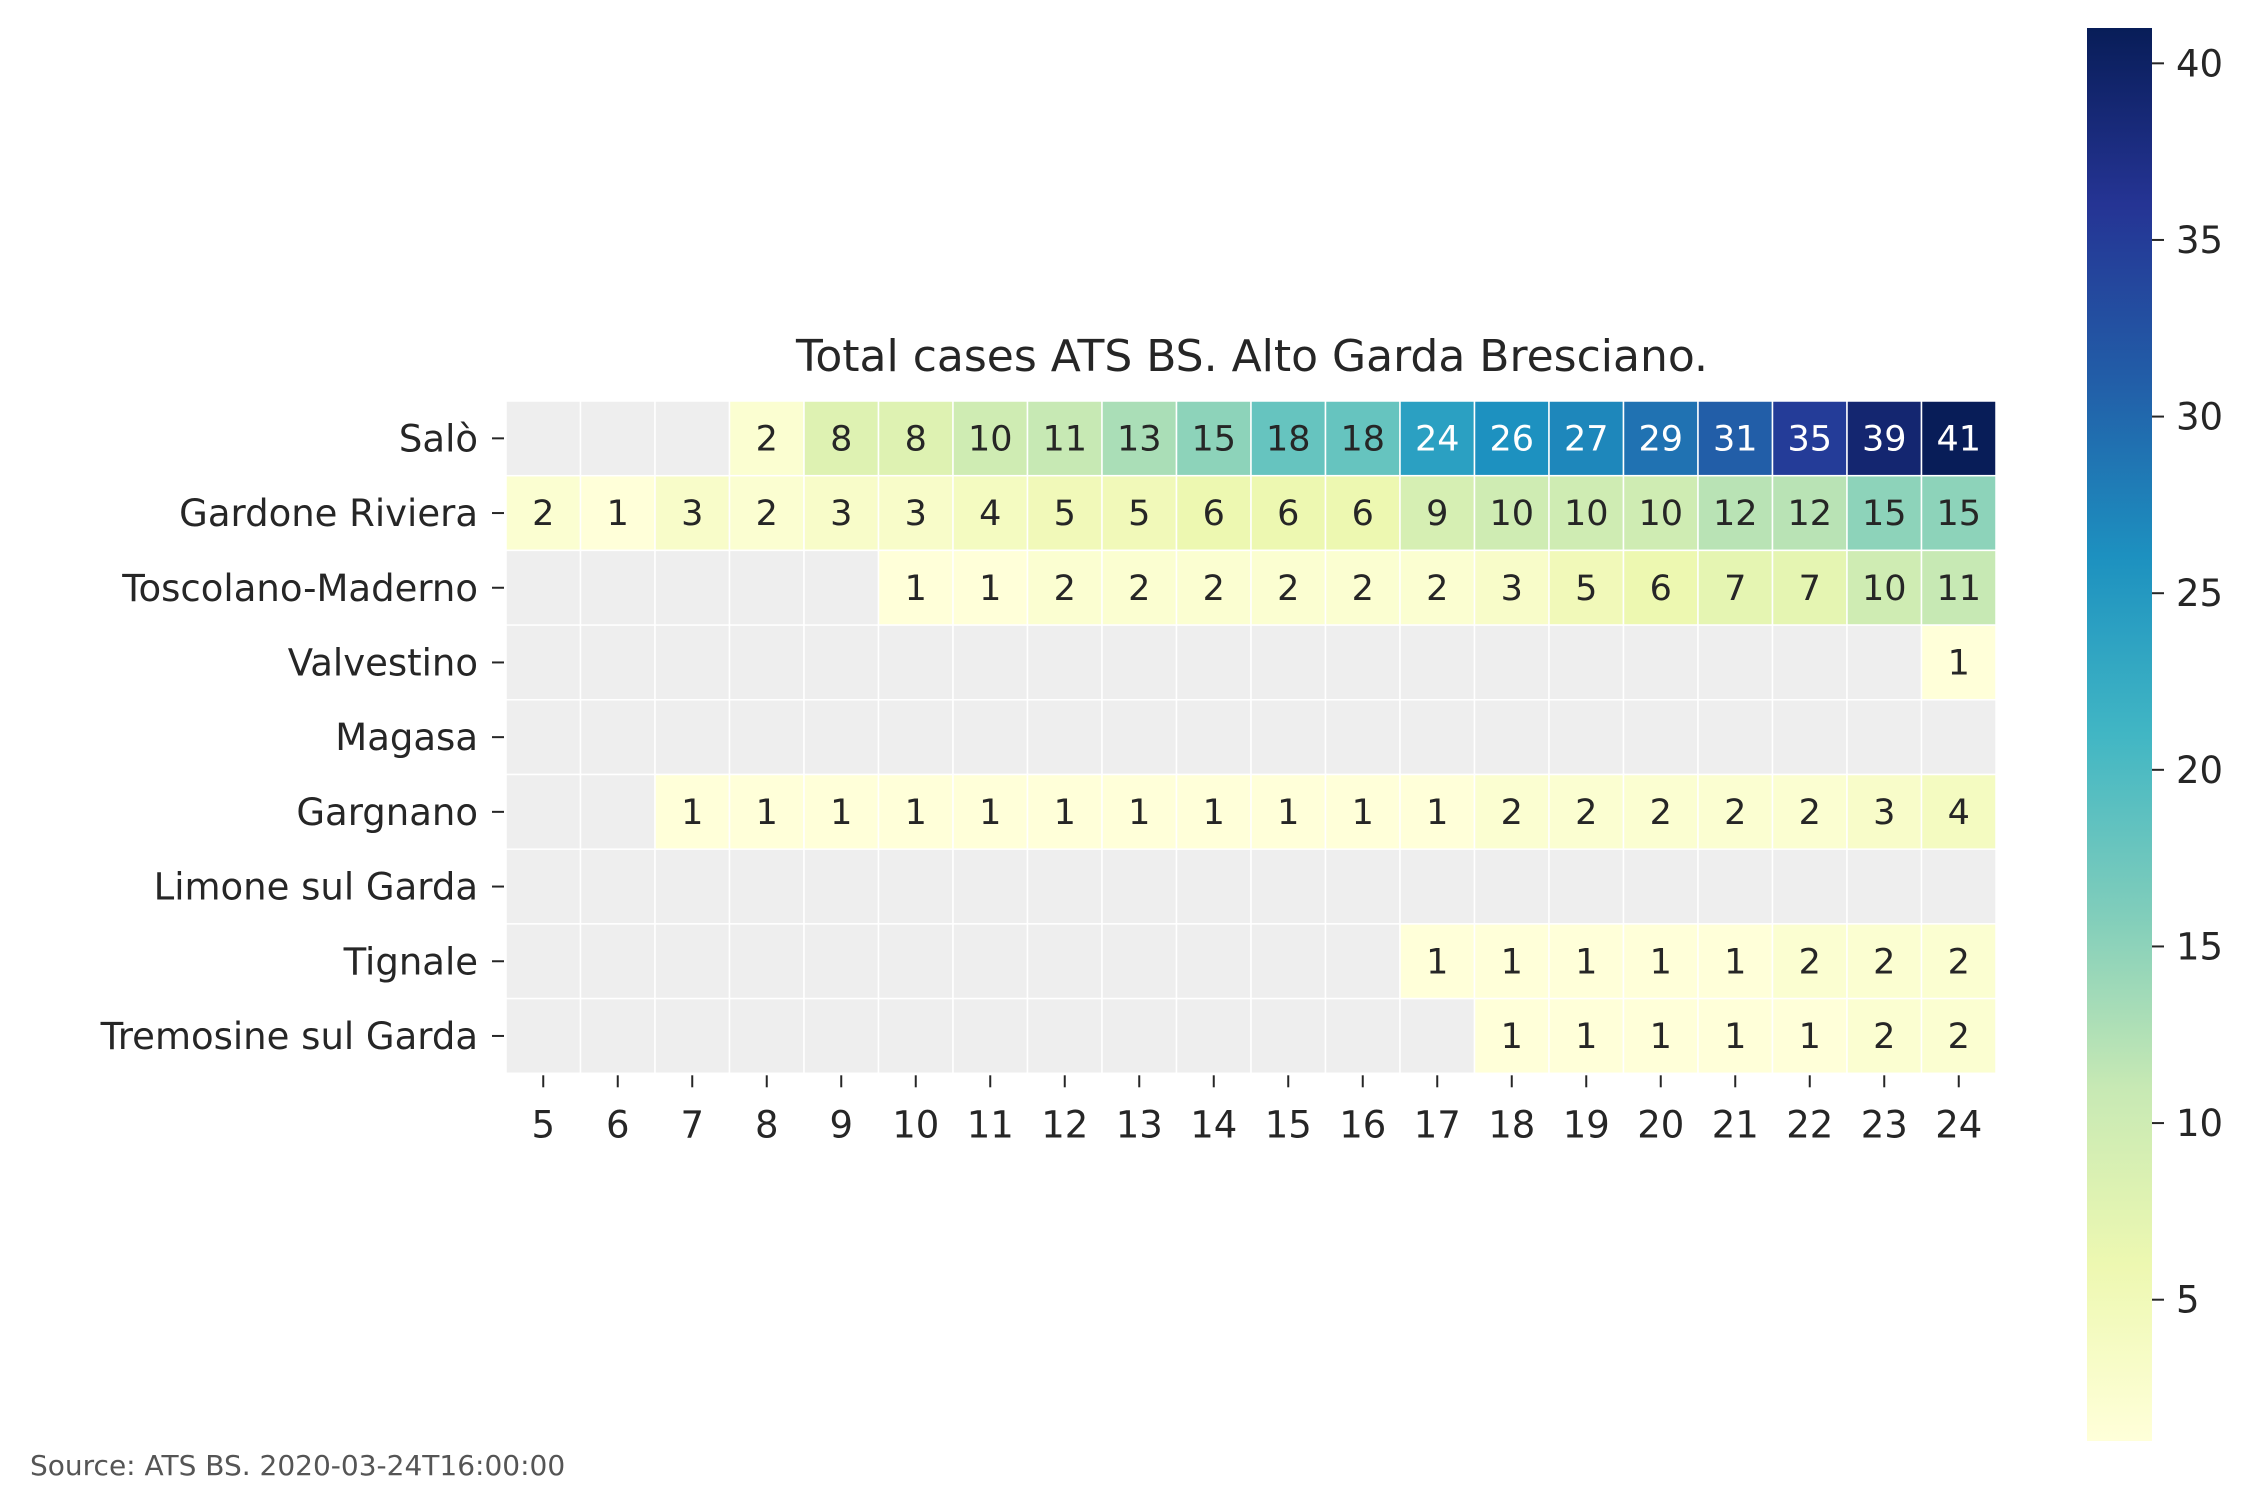 This screenshot has width=2265, height=1506. What do you see at coordinates (297, 1465) in the screenshot?
I see `source-note: Source: ATS BS. 2020-03-24T16:00:00` at bounding box center [297, 1465].